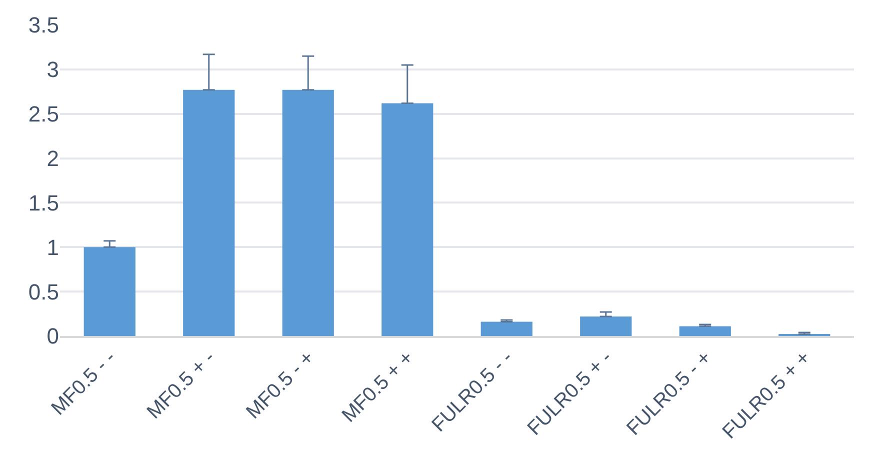 The image size is (879, 476). Describe the element at coordinates (52, 336) in the screenshot. I see `y-tick-label: 0` at that location.